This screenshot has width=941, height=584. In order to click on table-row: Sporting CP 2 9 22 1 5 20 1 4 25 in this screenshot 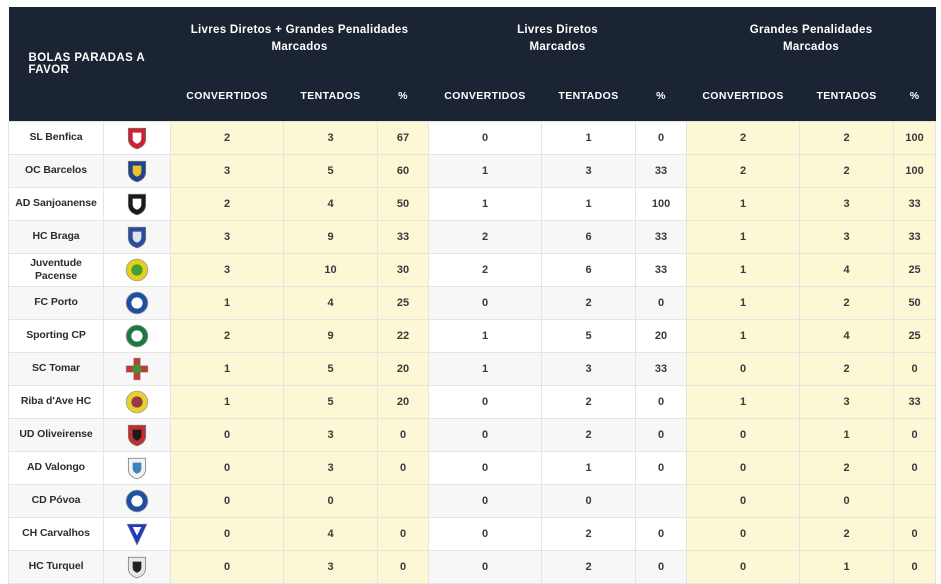, I will do `click(472, 336)`.